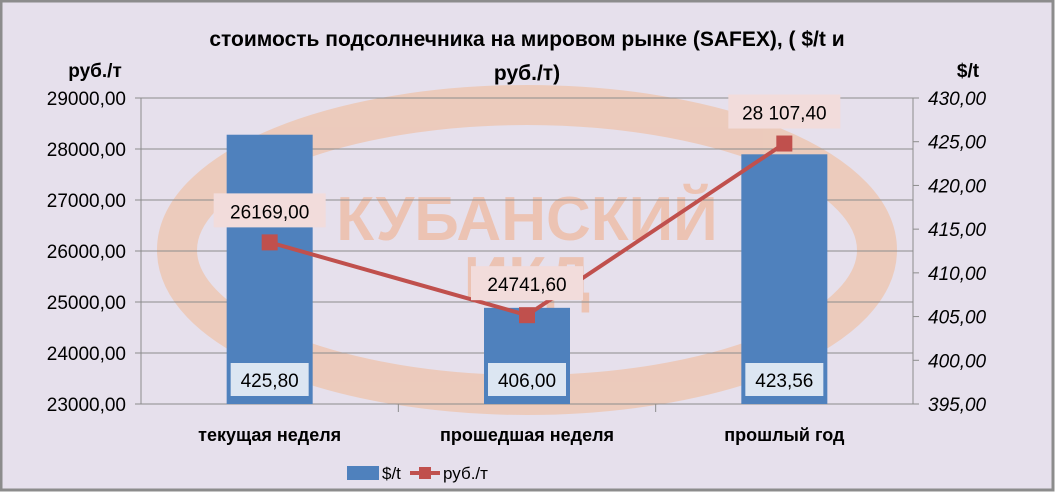 The image size is (1055, 492). I want to click on right-tick-label: 405,00, so click(957, 318).